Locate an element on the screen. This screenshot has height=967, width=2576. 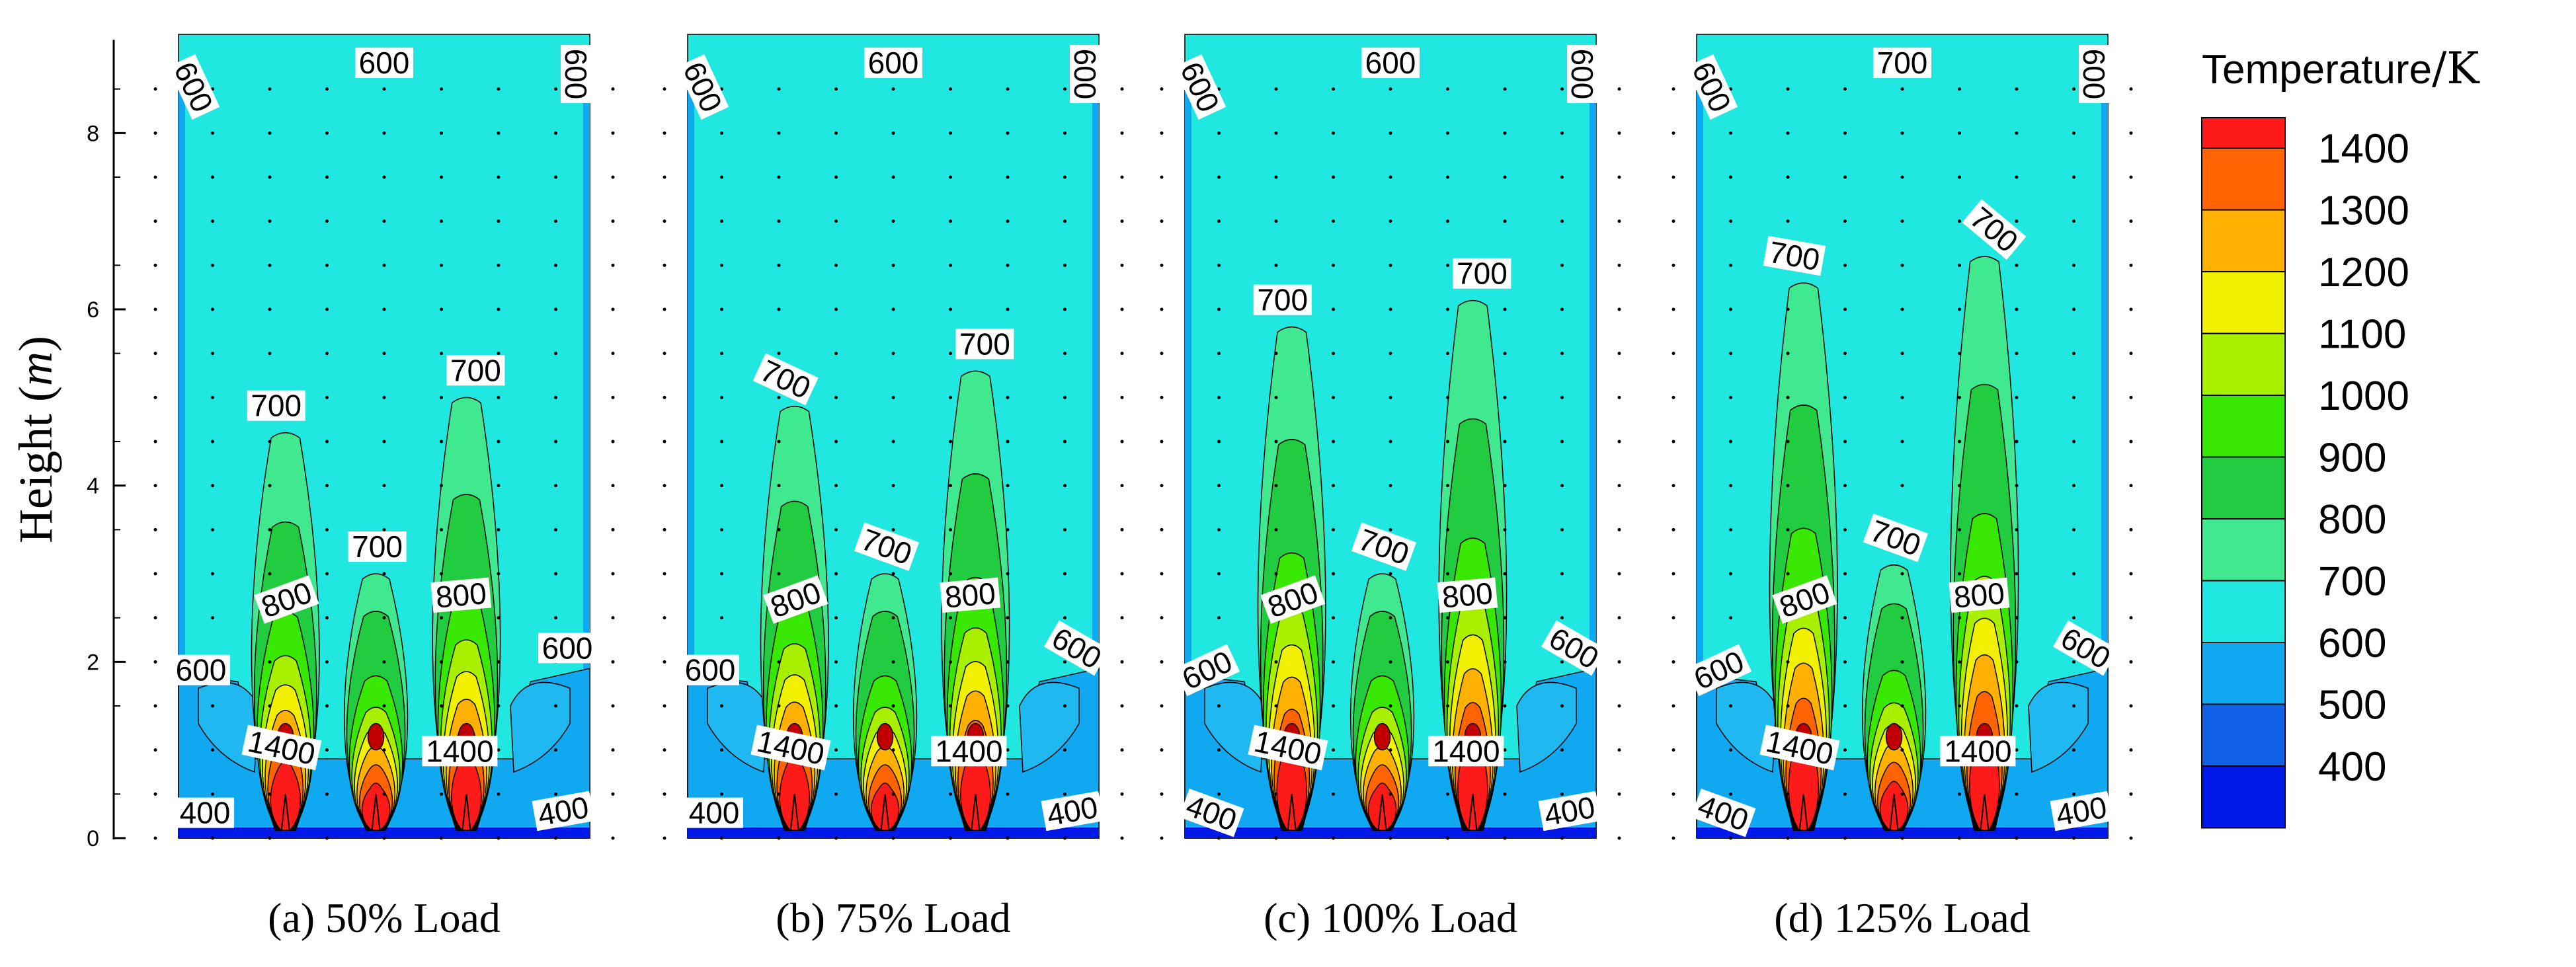
right-wall-band is located at coordinates (1095, 456).